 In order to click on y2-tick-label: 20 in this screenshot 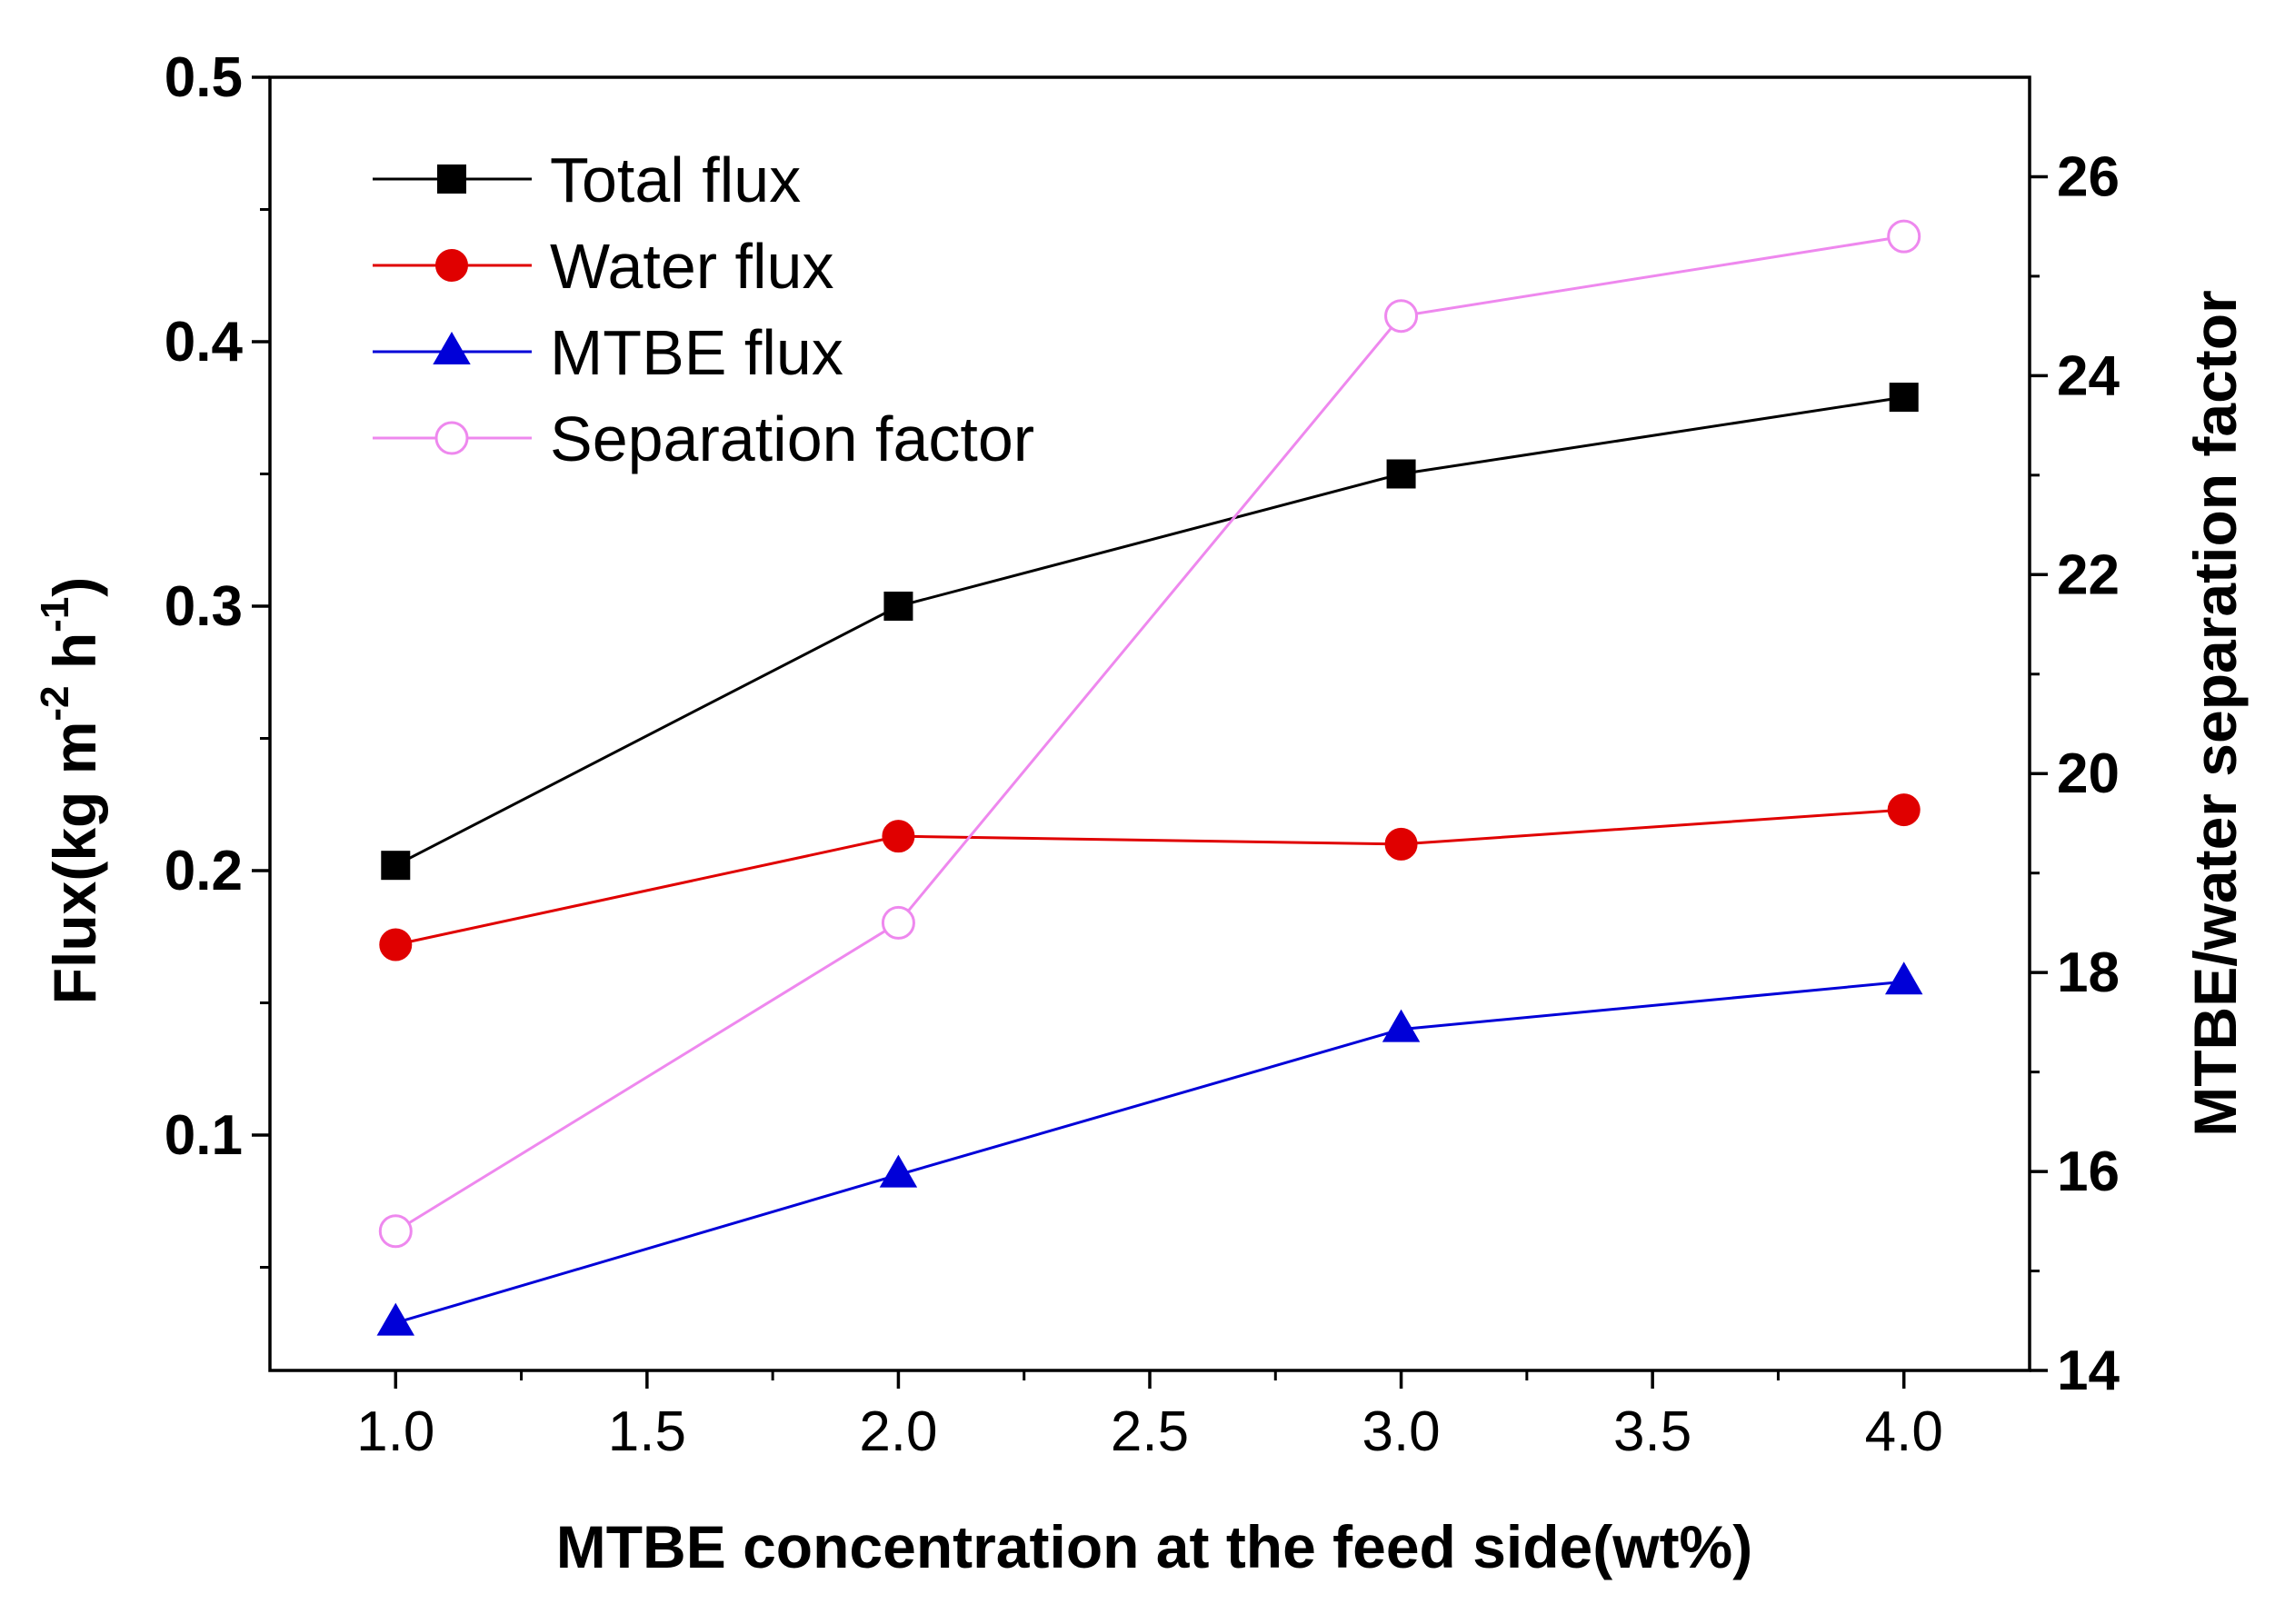, I will do `click(2088, 773)`.